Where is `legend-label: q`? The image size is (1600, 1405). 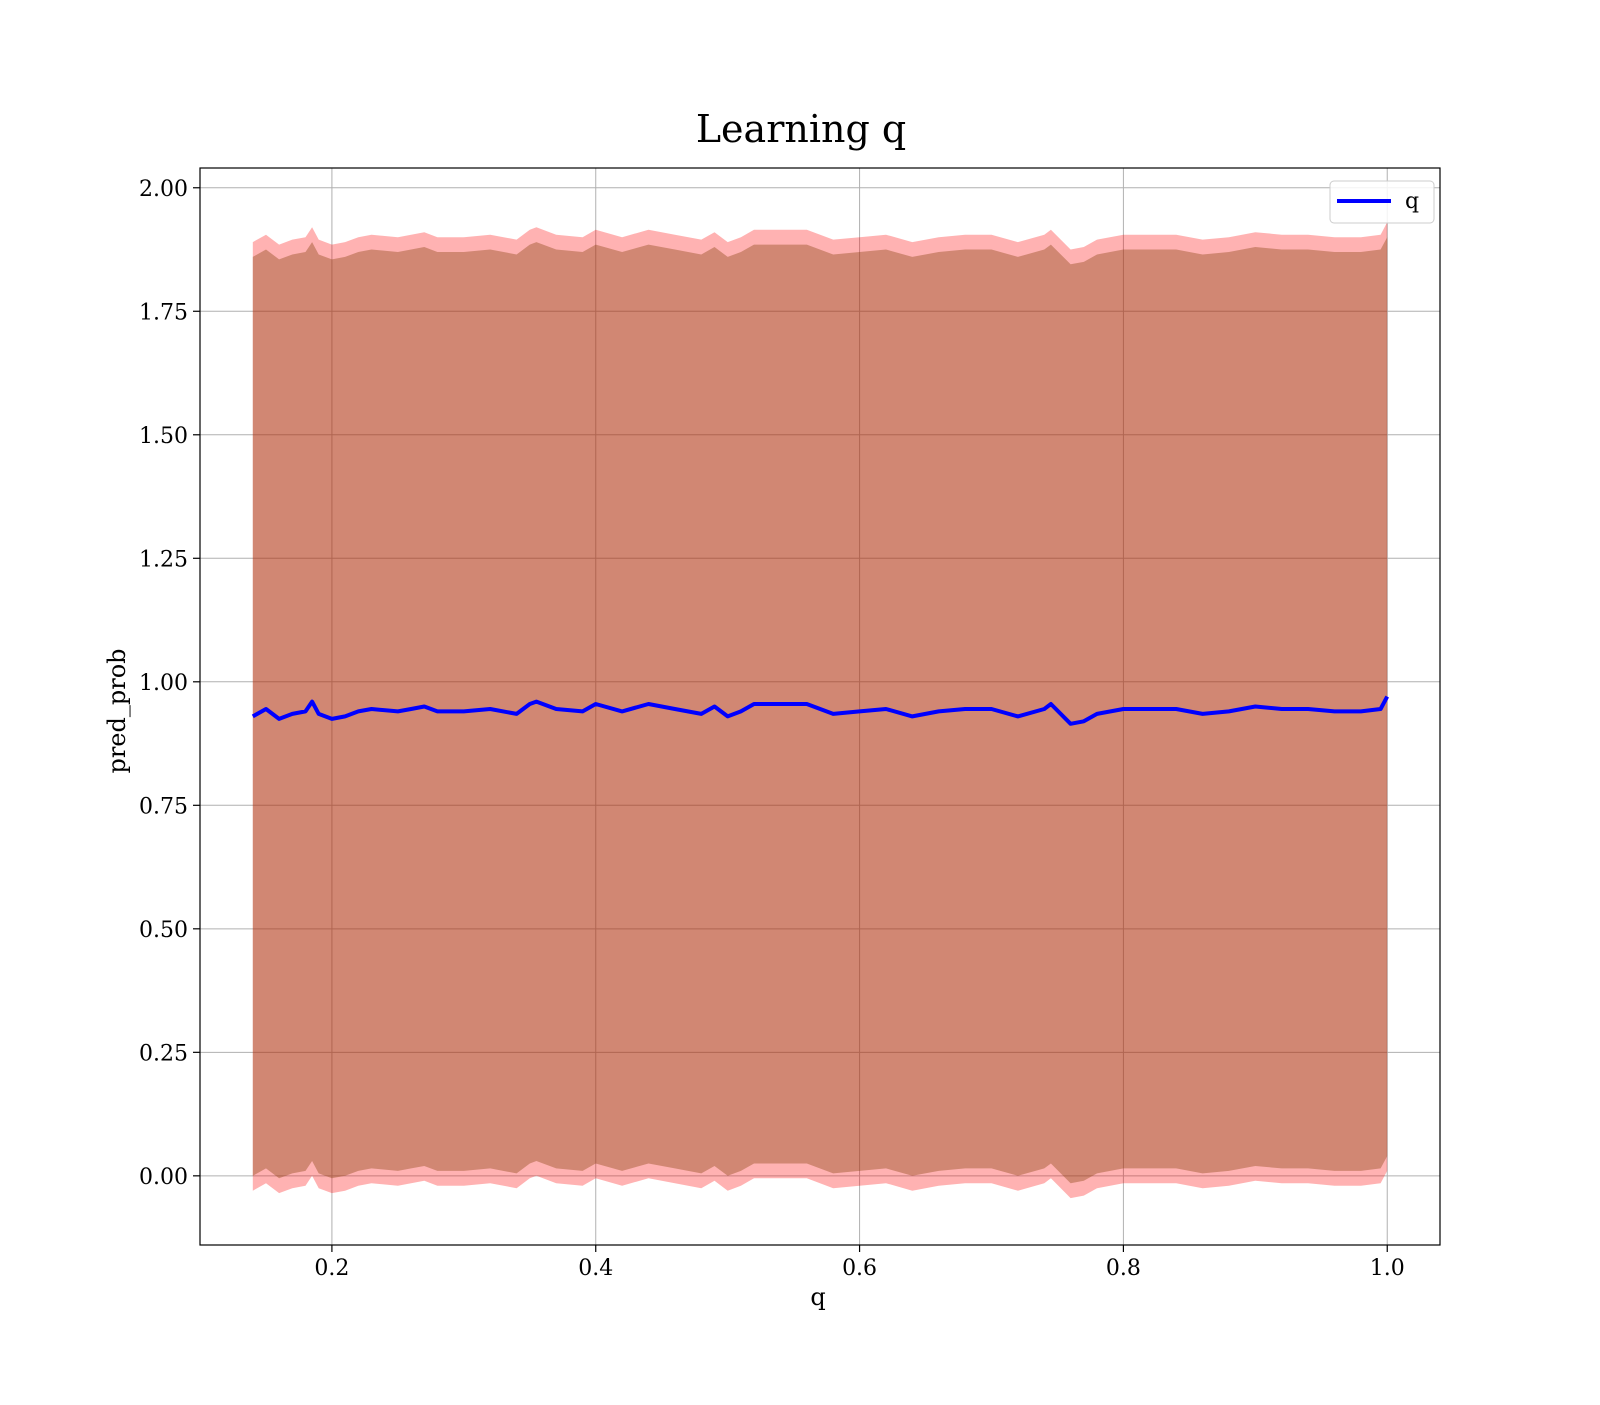 legend-label: q is located at coordinates (1412, 201).